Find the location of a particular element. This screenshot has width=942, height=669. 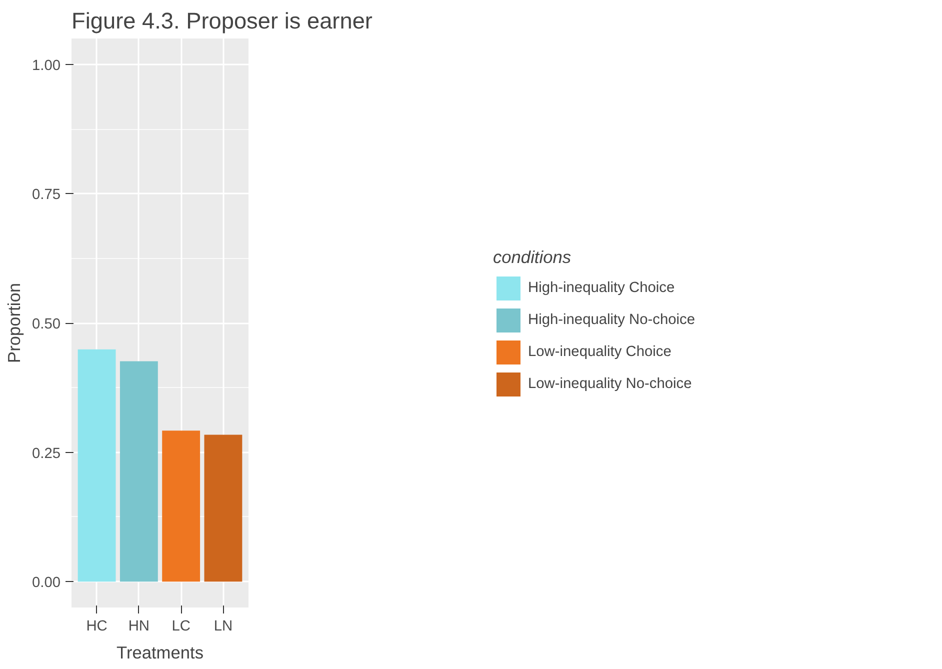

x-axis-title: Treatments is located at coordinates (160, 652).